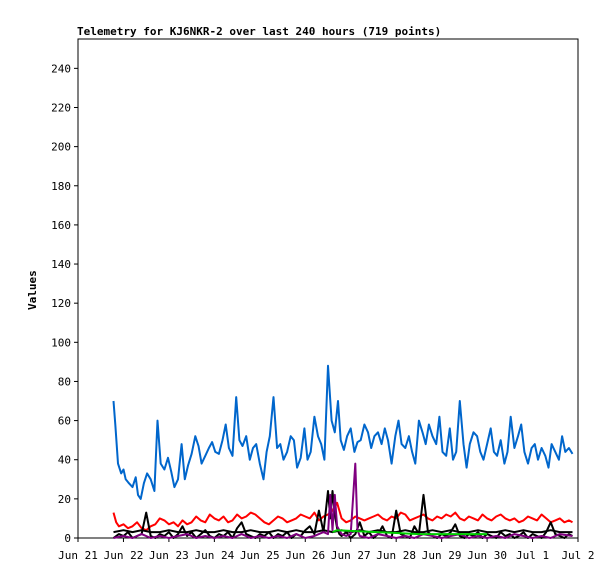  I want to click on x-tick-label: Jun 25, so click(260, 555).